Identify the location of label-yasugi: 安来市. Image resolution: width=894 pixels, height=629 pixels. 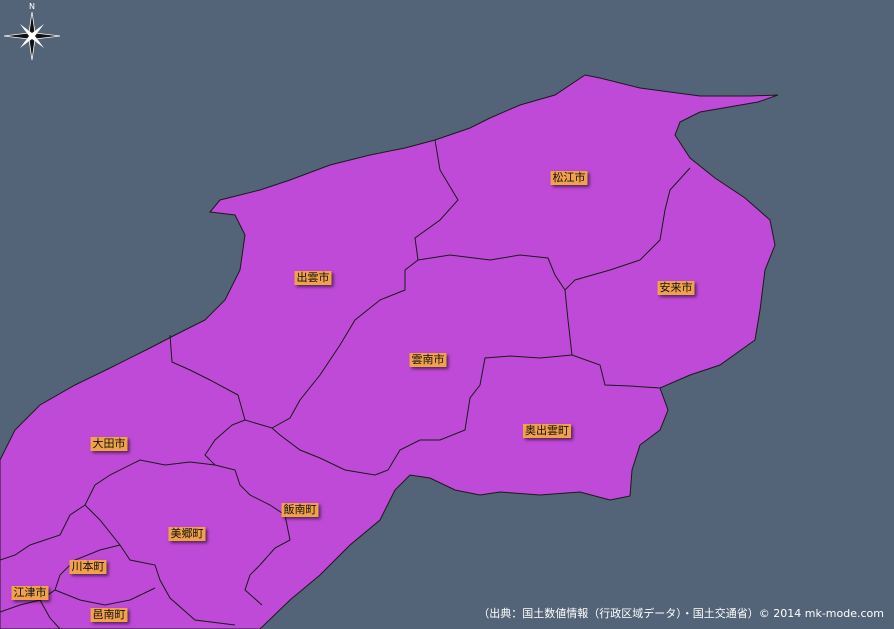
(676, 288).